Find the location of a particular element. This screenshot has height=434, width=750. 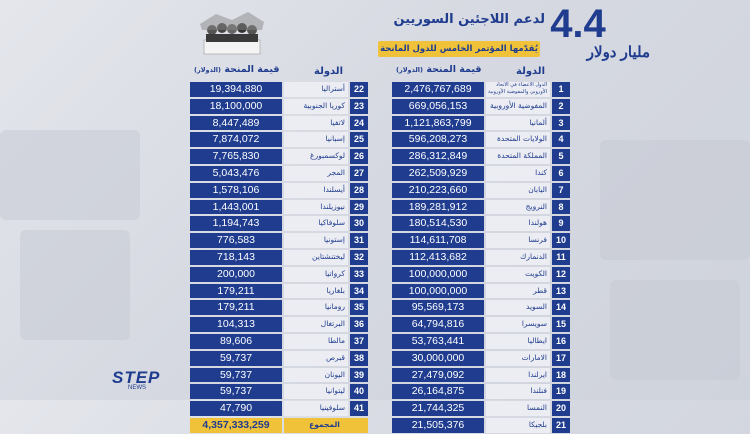

country-name: بلجيكا is located at coordinates (518, 425).